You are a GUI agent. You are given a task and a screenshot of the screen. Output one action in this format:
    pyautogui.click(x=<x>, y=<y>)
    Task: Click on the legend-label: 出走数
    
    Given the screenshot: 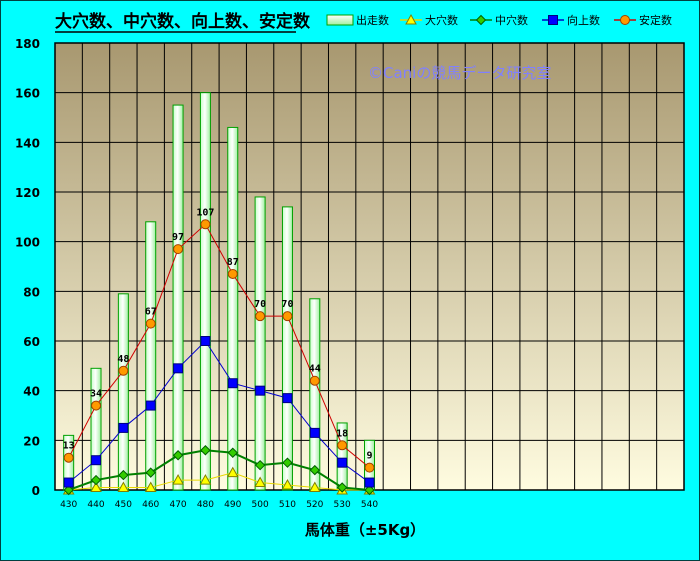 What is the action you would take?
    pyautogui.click(x=372, y=20)
    